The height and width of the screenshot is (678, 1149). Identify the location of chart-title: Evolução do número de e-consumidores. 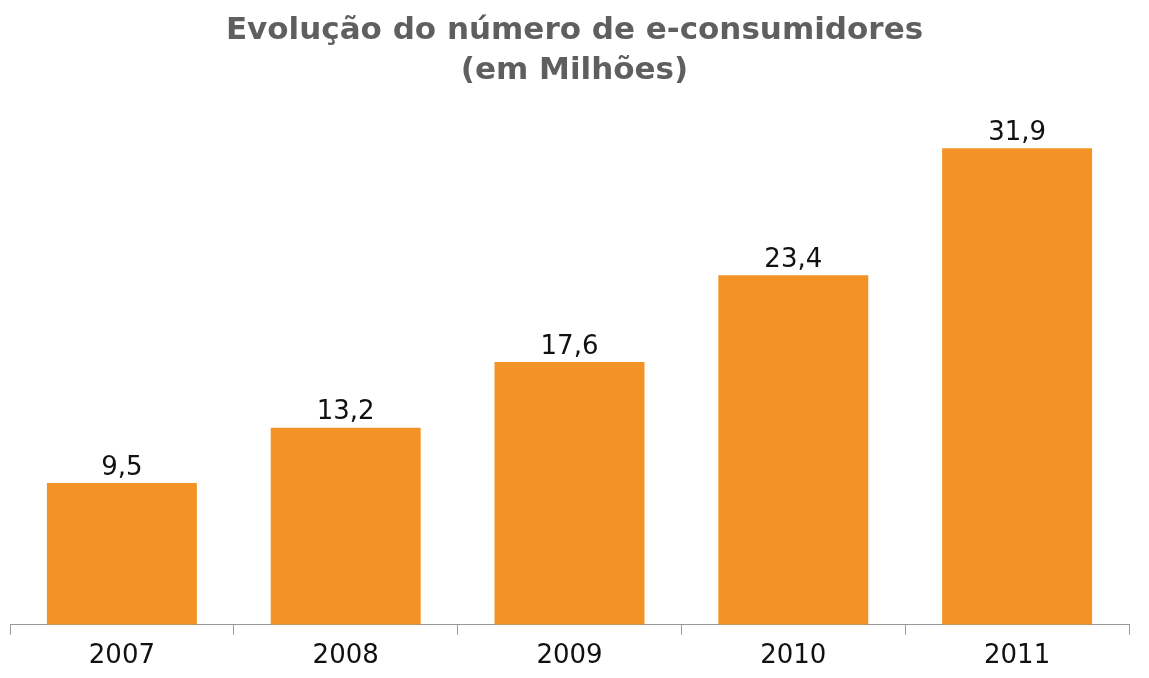
(574, 28).